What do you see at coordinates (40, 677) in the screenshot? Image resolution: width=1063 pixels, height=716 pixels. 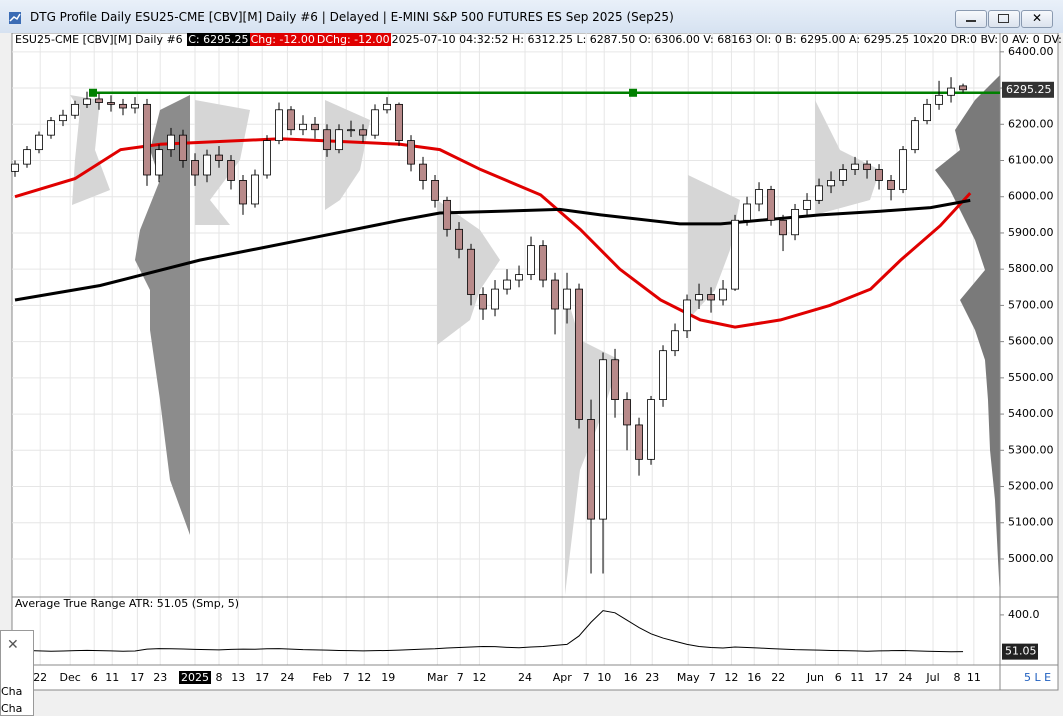 I see `x-tick-label: 22` at bounding box center [40, 677].